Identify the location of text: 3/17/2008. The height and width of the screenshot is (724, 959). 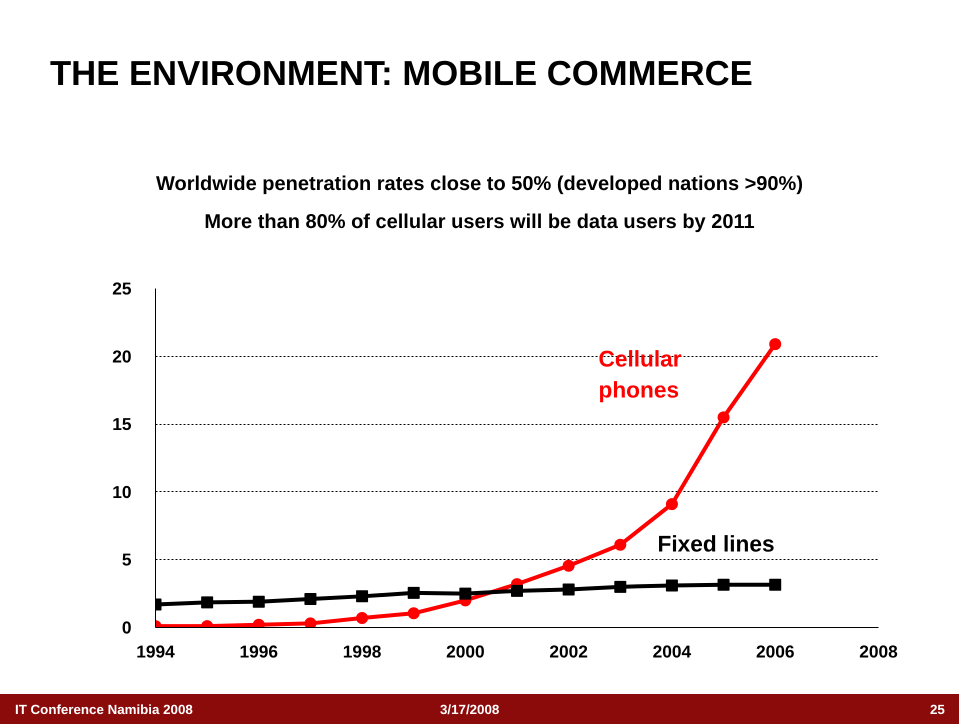
(470, 710).